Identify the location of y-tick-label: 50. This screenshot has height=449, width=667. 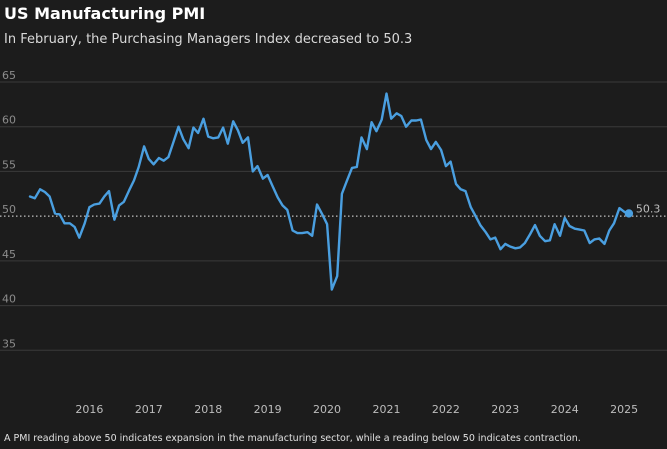
(9, 209).